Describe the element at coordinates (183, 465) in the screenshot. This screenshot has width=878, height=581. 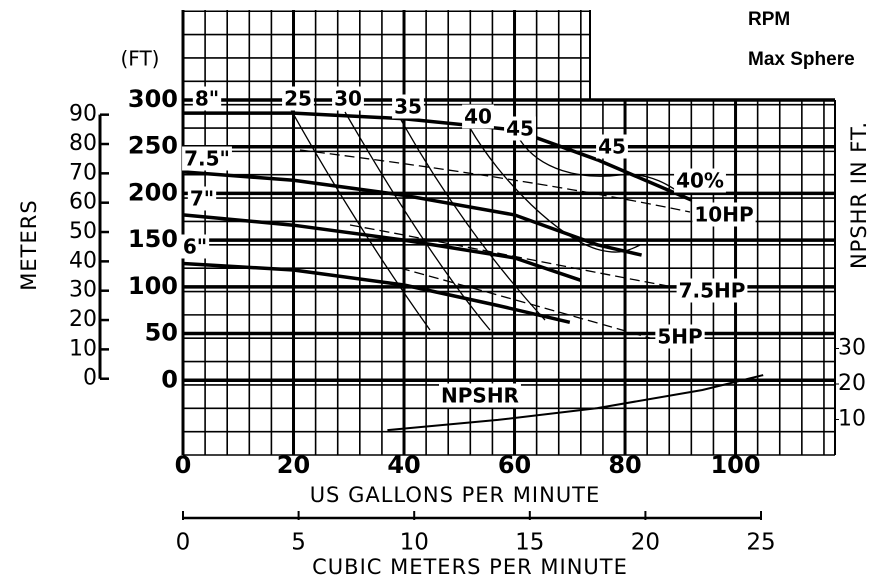
I see `x-tick-label: 0` at that location.